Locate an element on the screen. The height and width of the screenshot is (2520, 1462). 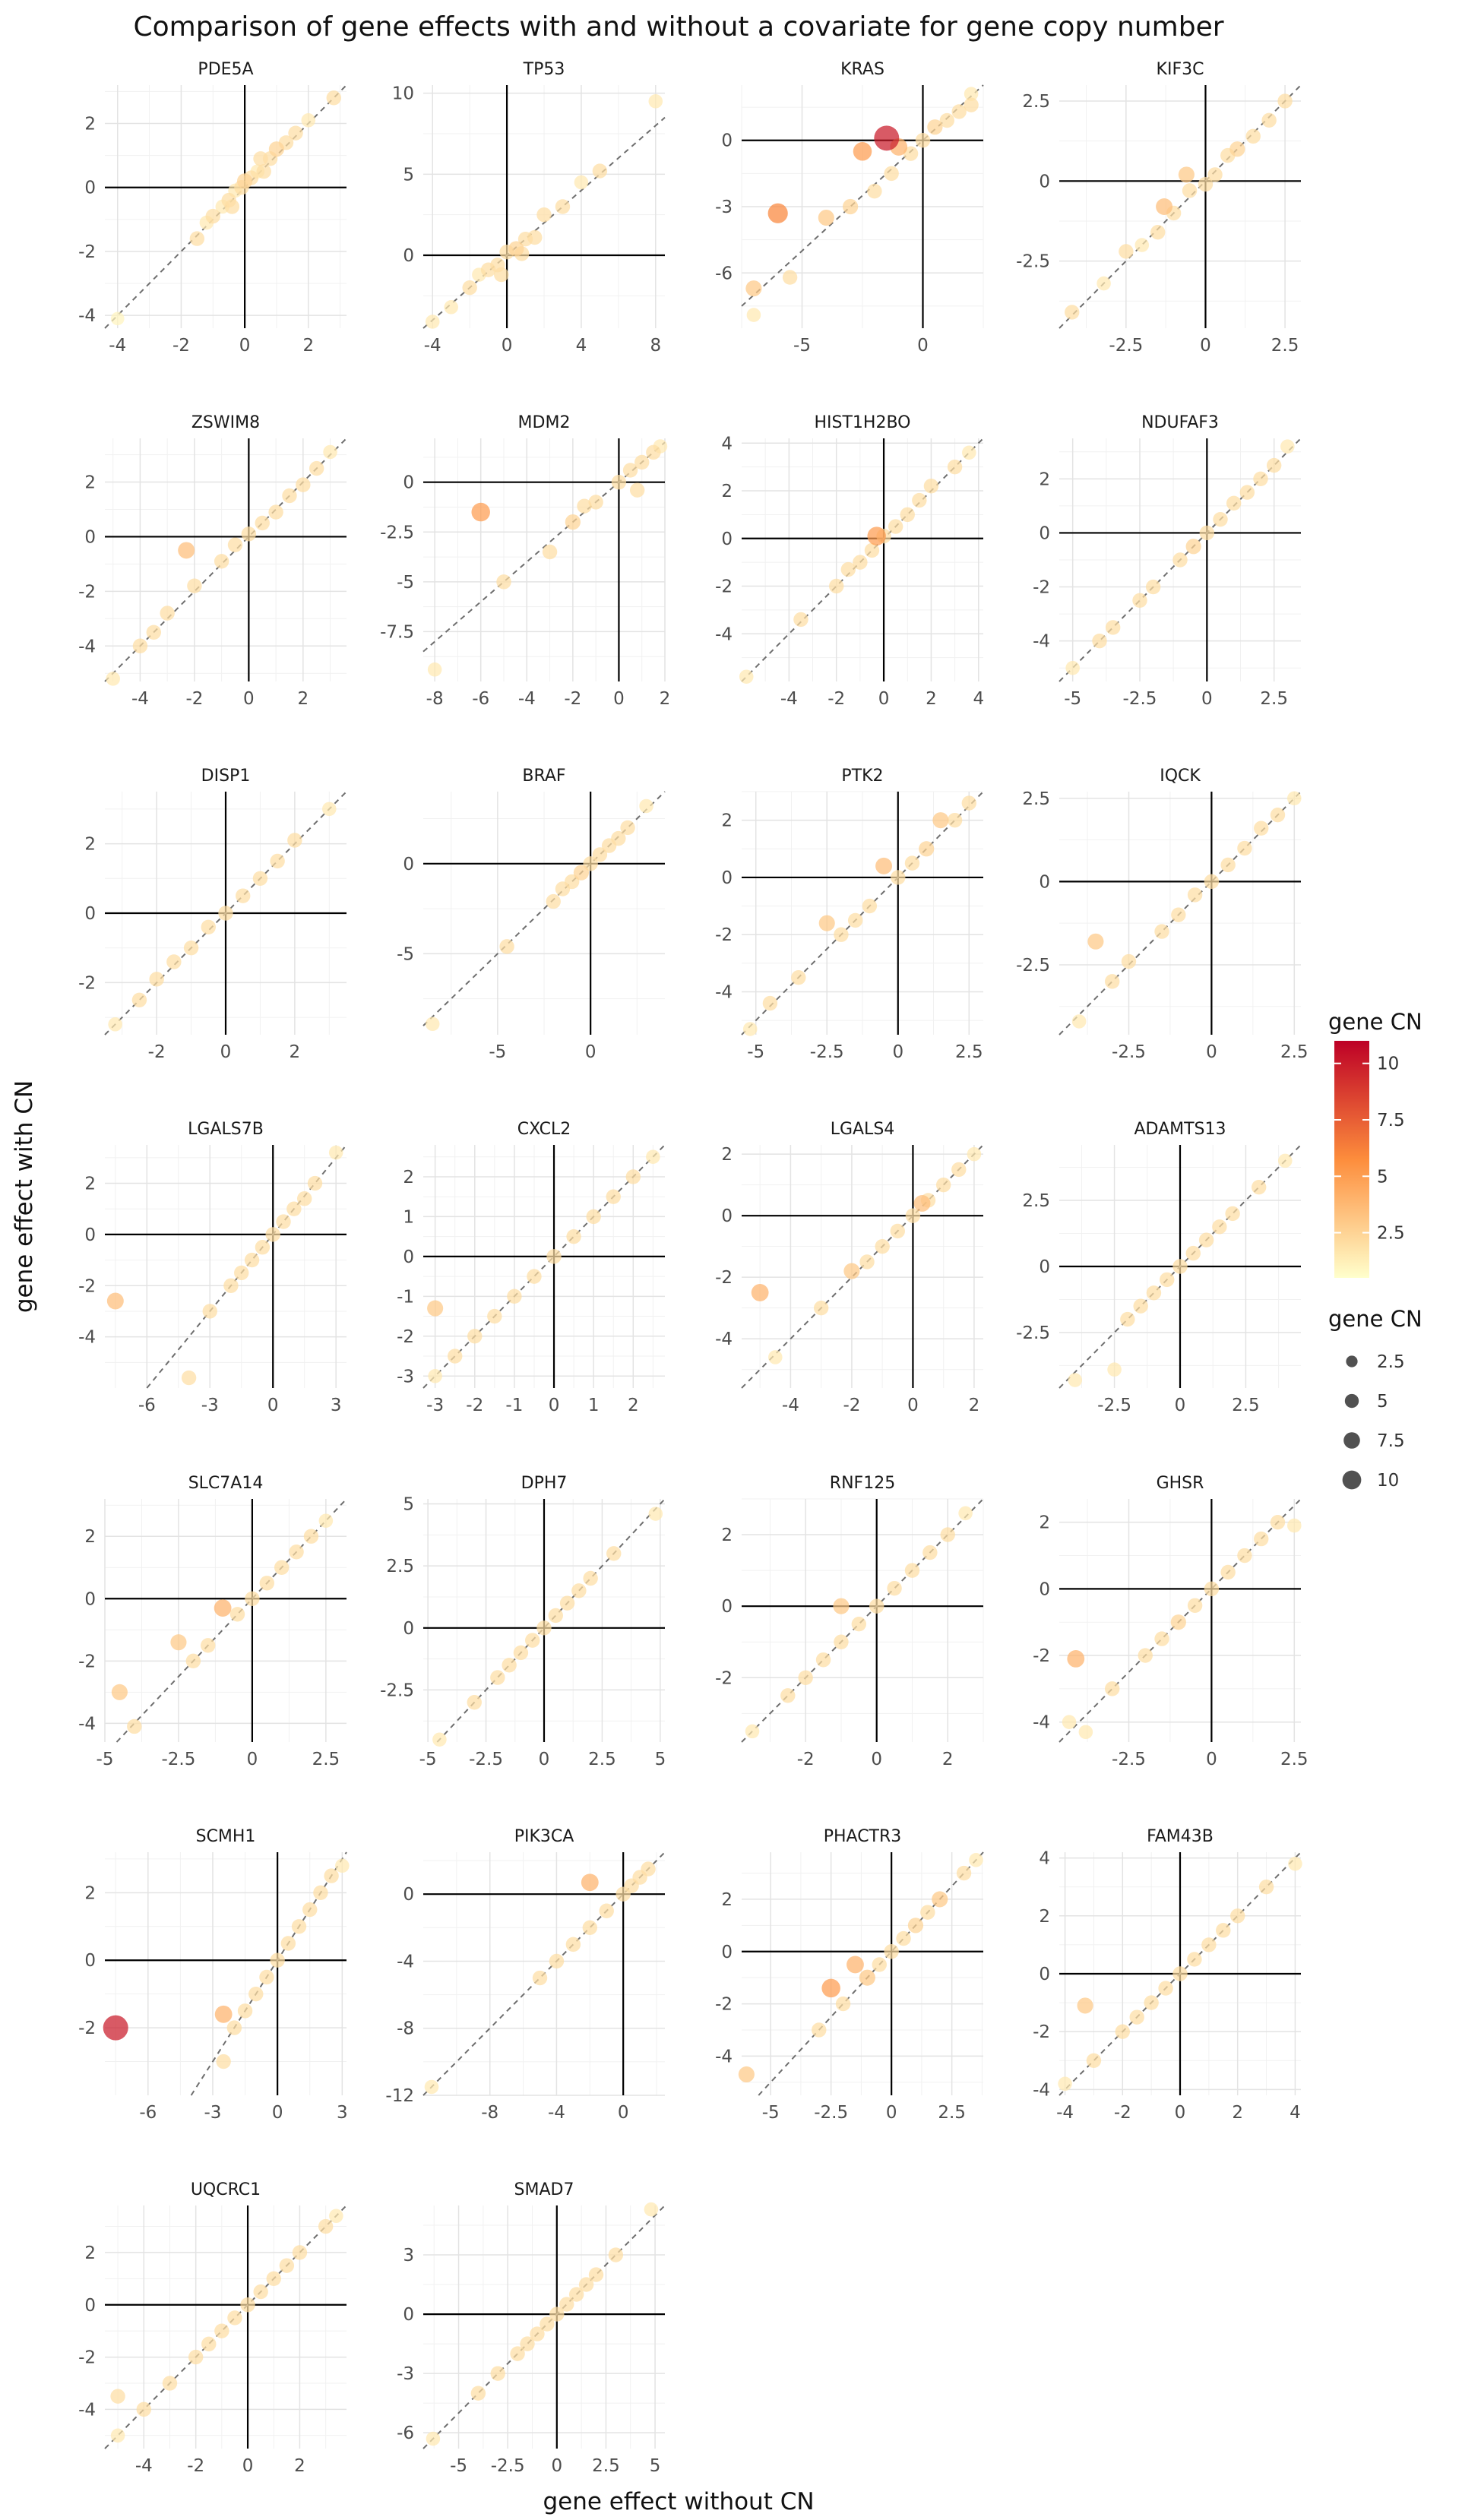
panel-title: ZSWIM8 is located at coordinates (225, 422).